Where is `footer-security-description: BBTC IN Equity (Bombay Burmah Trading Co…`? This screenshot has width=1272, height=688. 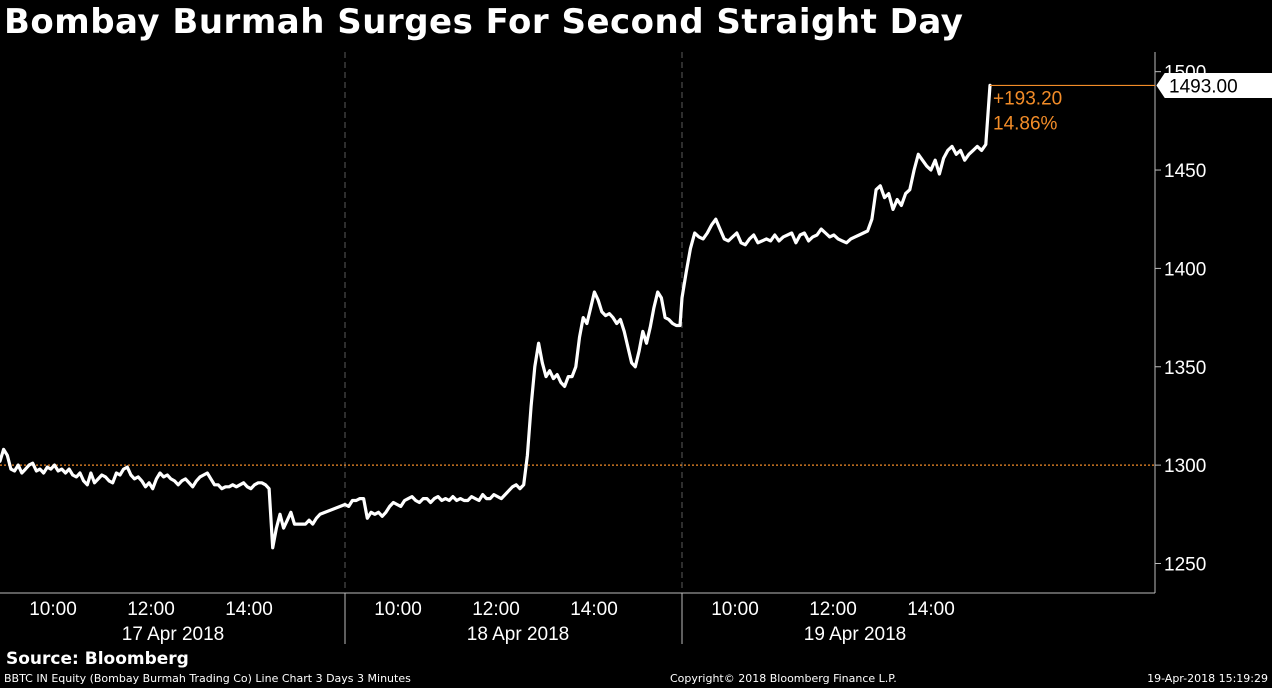
footer-security-description: BBTC IN Equity (Bombay Burmah Trading Co… is located at coordinates (207, 678).